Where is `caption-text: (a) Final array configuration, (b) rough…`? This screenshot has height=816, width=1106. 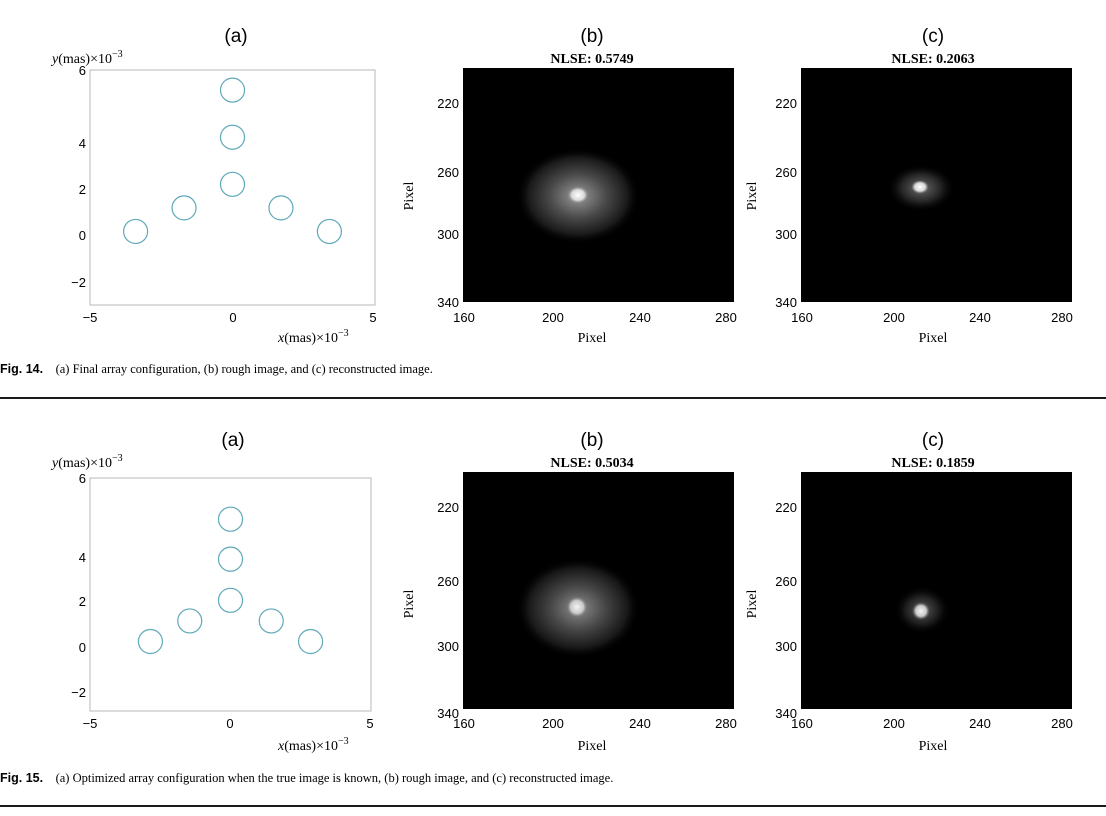 caption-text: (a) Final array configuration, (b) rough… is located at coordinates (244, 369).